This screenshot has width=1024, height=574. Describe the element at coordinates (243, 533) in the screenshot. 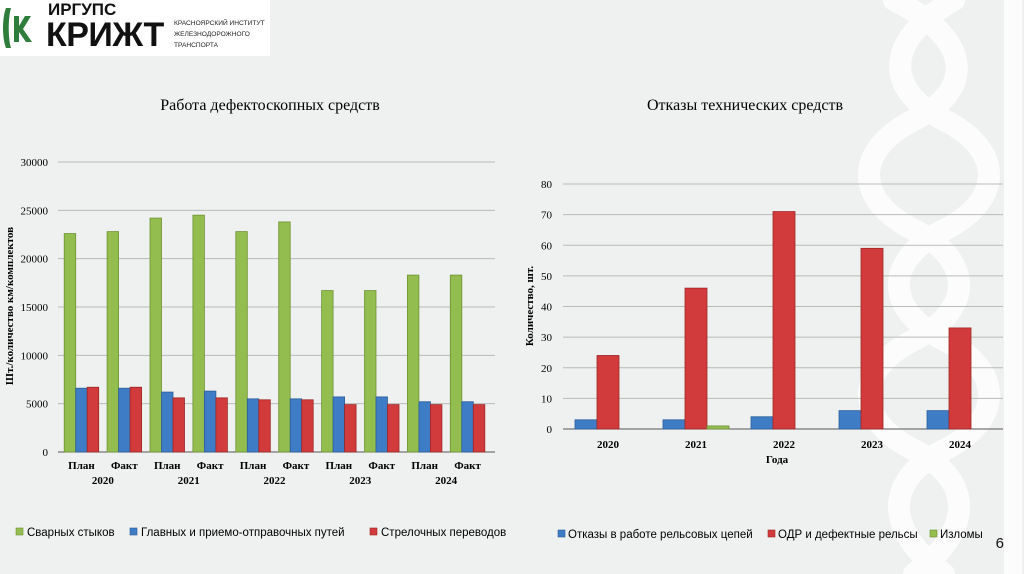

I see `legend-label: Главных и приемо-отправочных путей` at that location.